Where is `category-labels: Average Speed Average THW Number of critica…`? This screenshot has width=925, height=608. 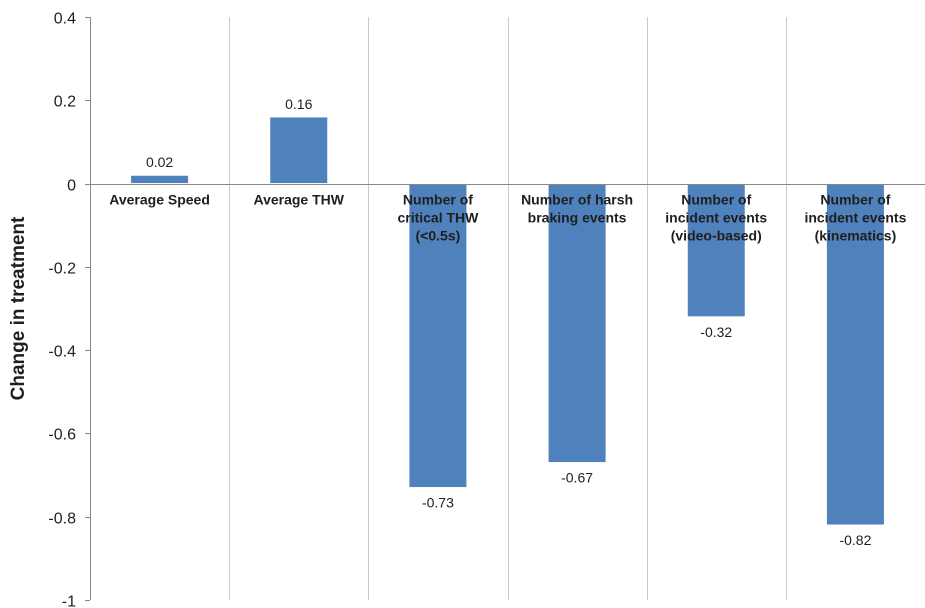
category-labels: Average Speed Average THW Number of critica… is located at coordinates (507, 218).